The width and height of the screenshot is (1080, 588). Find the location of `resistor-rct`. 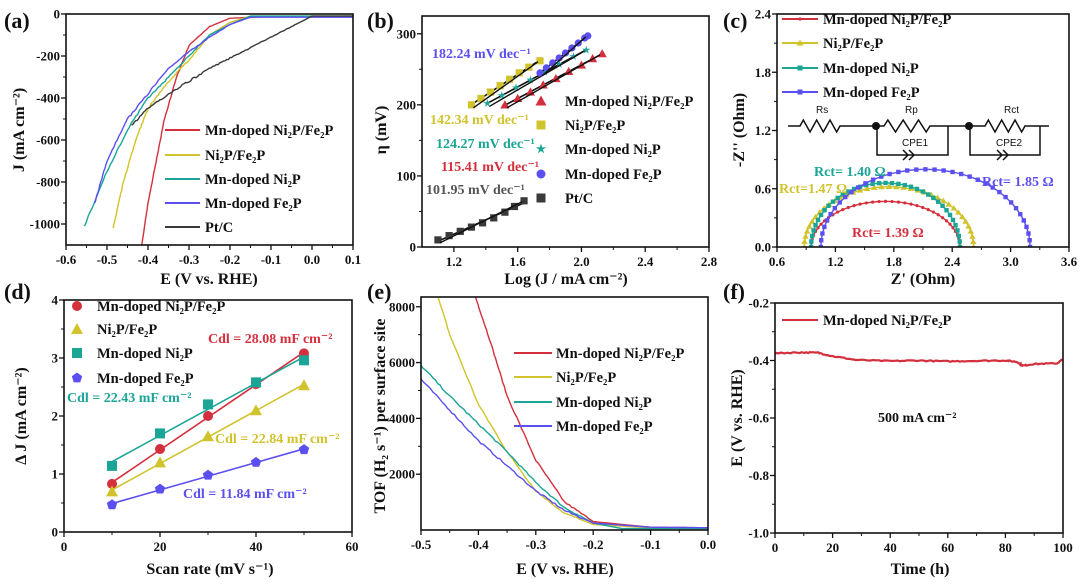

resistor-rct is located at coordinates (1008, 126).